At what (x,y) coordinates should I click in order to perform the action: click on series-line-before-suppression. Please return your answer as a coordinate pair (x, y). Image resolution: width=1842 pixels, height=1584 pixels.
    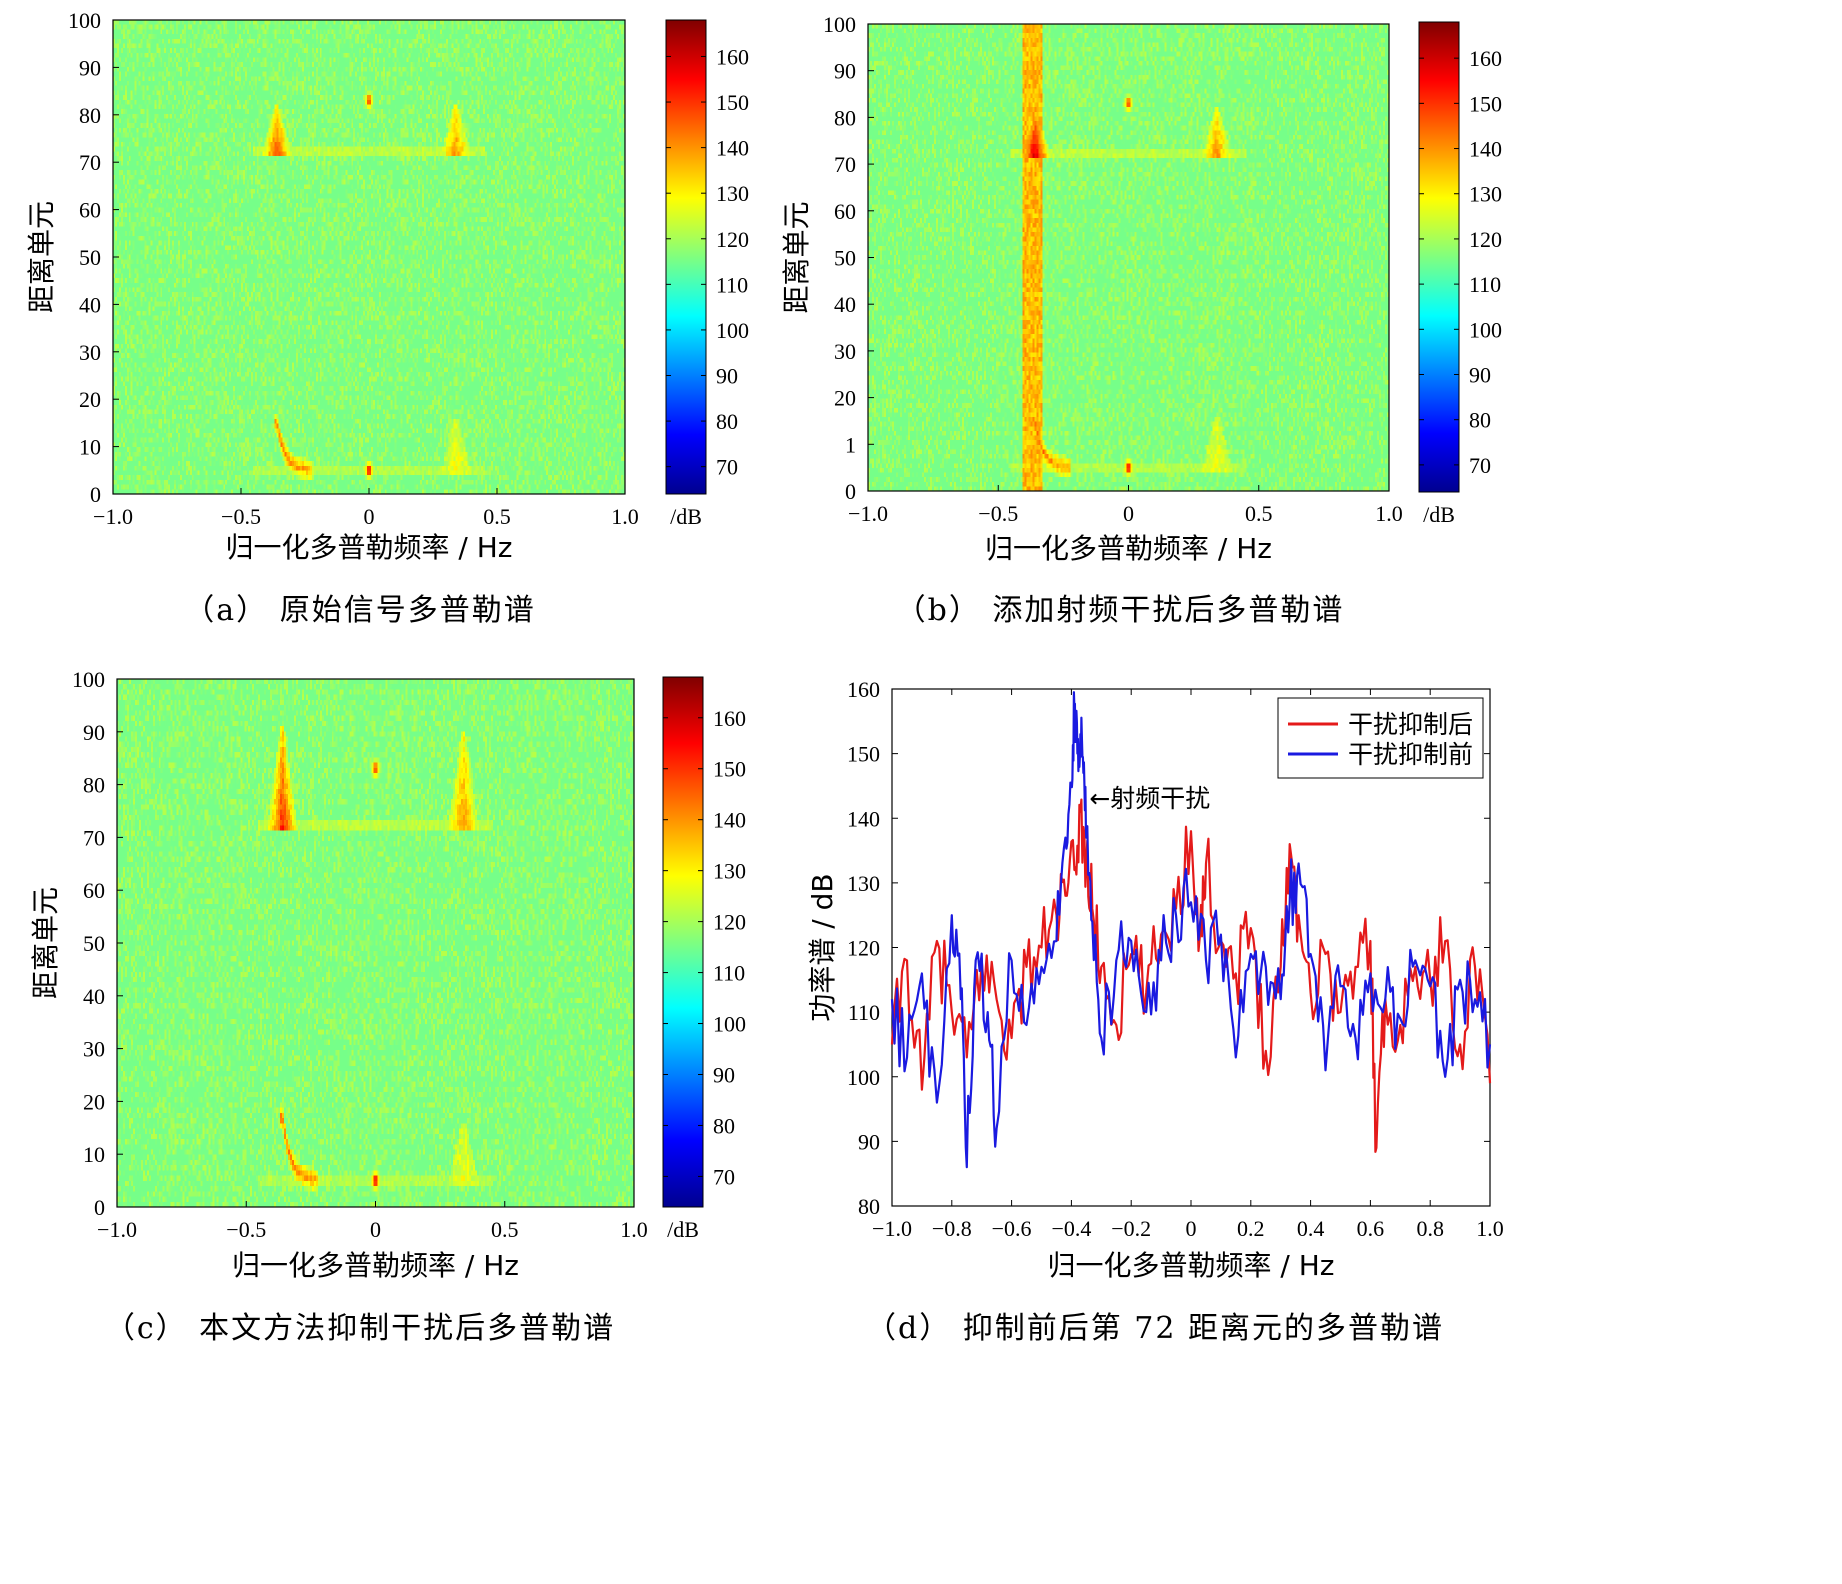
    Looking at the image, I should click on (1191, 930).